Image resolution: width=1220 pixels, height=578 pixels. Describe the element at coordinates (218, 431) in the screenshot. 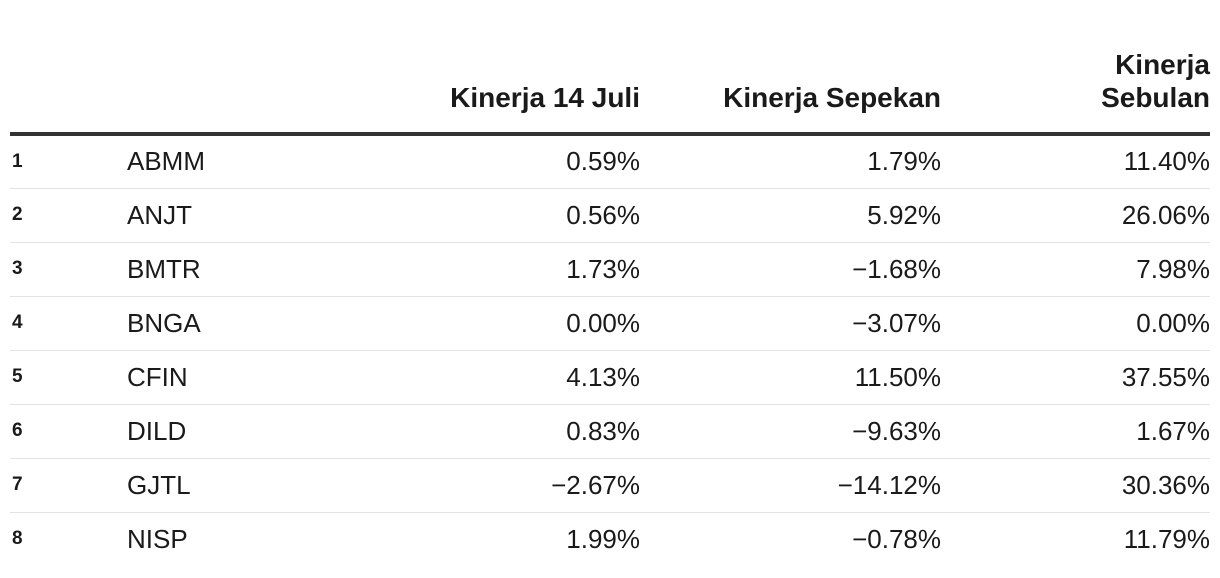

I see `ticker-cell: DILD` at that location.